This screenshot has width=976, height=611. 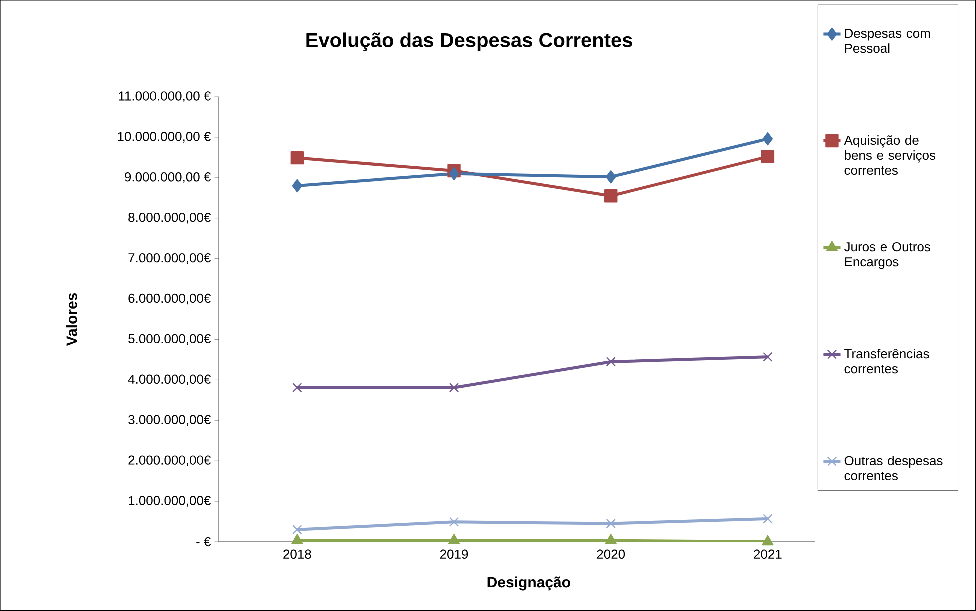 What do you see at coordinates (169, 340) in the screenshot?
I see `y-tick-label: 5.000.000,00€` at bounding box center [169, 340].